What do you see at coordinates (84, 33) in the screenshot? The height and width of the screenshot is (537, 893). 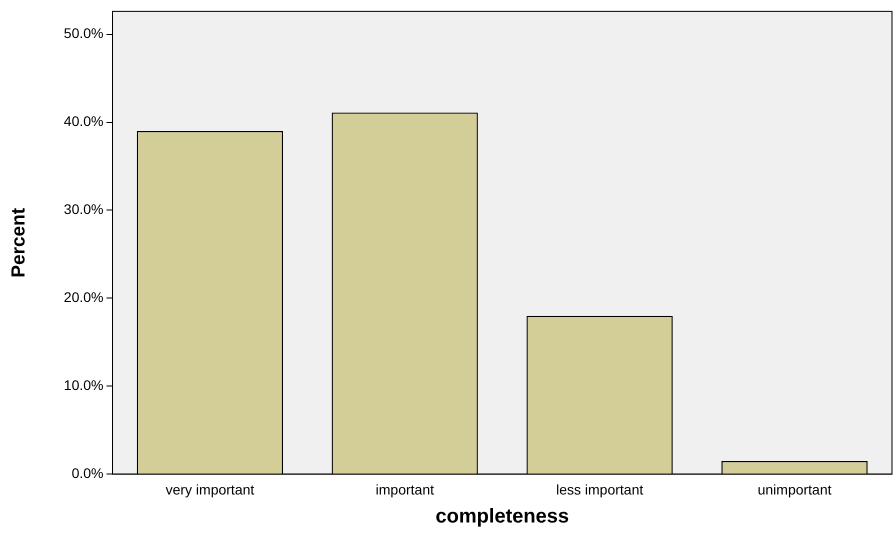 I see `y-tick-label: 50.0%` at bounding box center [84, 33].